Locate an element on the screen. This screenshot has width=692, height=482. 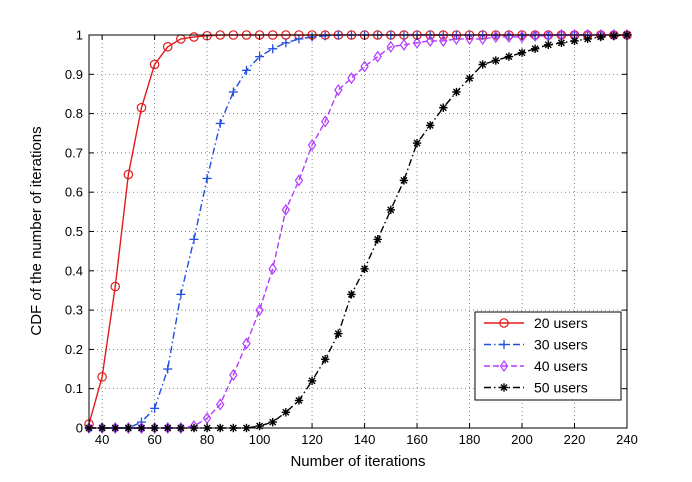
y-tick-label: 0.7 is located at coordinates (74, 152).